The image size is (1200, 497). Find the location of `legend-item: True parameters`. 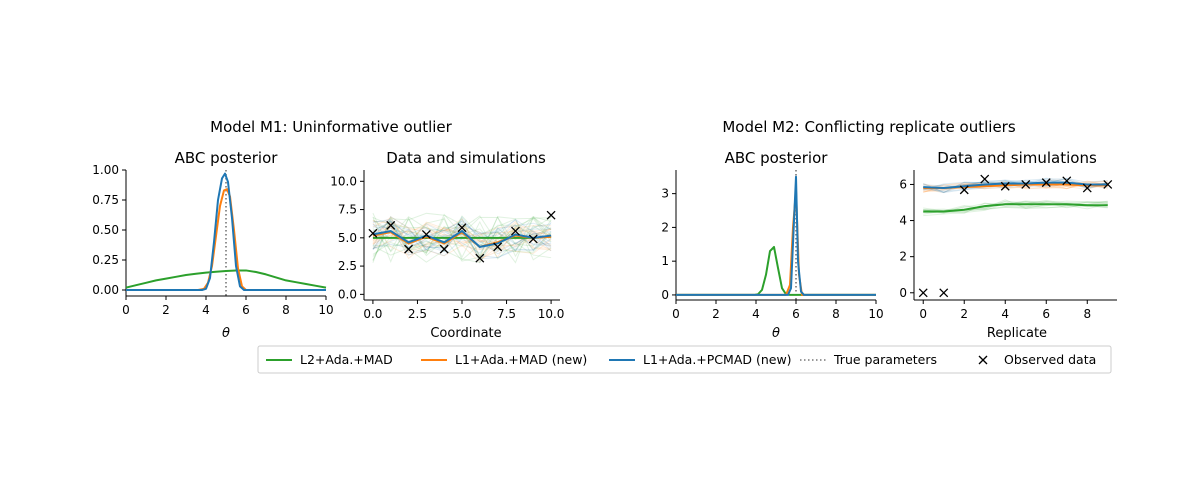

legend-item: True parameters is located at coordinates (868, 359).